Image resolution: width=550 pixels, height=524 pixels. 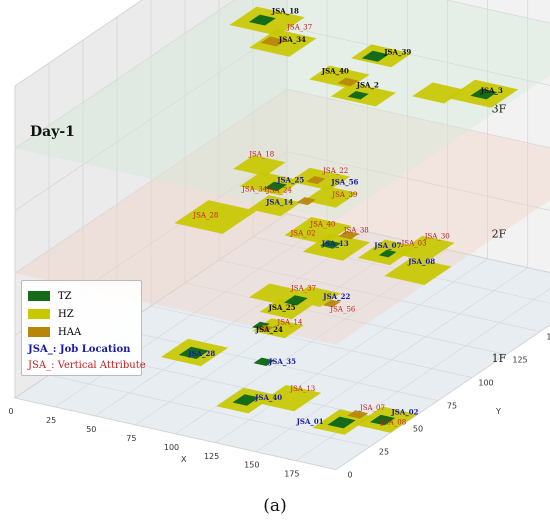 What do you see at coordinates (251, 465) in the screenshot?
I see `x-tick-label: 150` at bounding box center [251, 465].